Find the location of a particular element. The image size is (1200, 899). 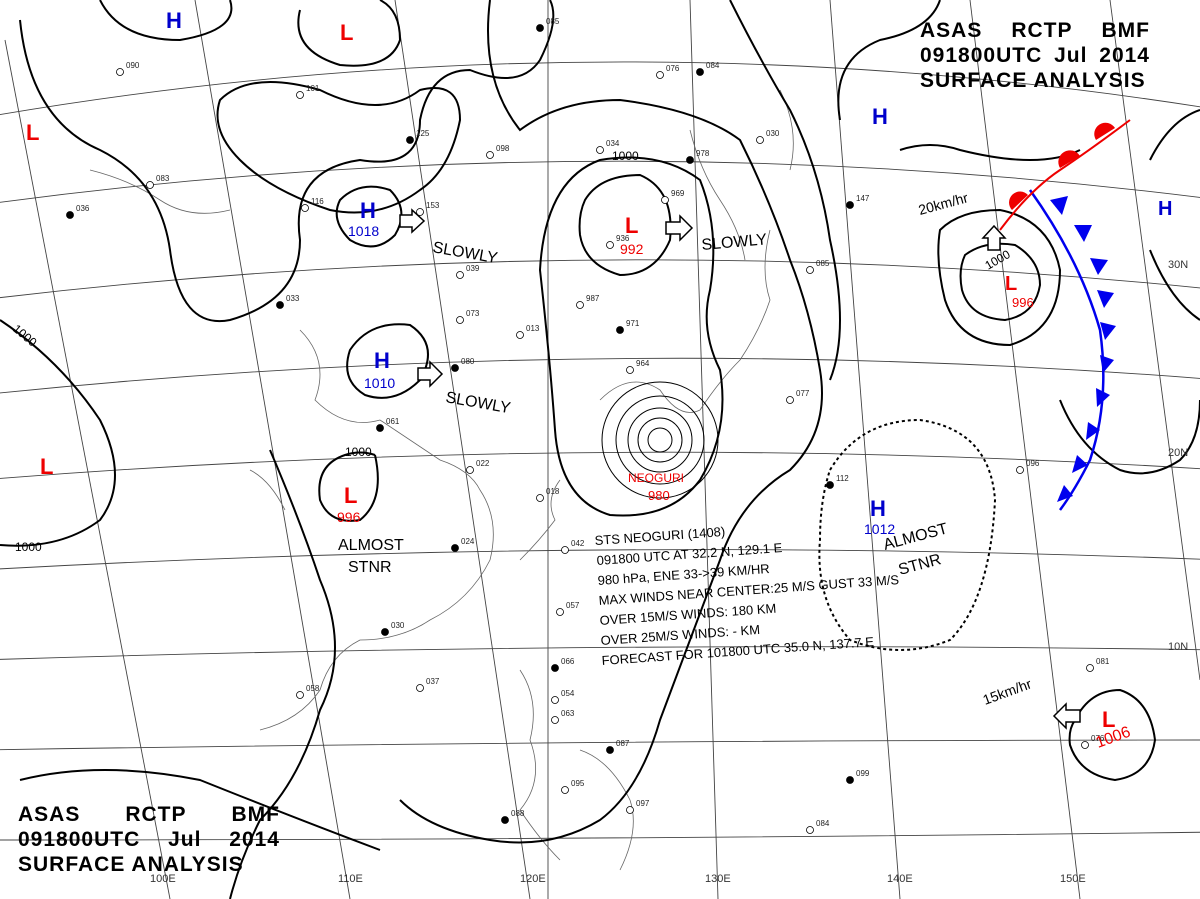

station-pressure: 073 is located at coordinates (473, 313).